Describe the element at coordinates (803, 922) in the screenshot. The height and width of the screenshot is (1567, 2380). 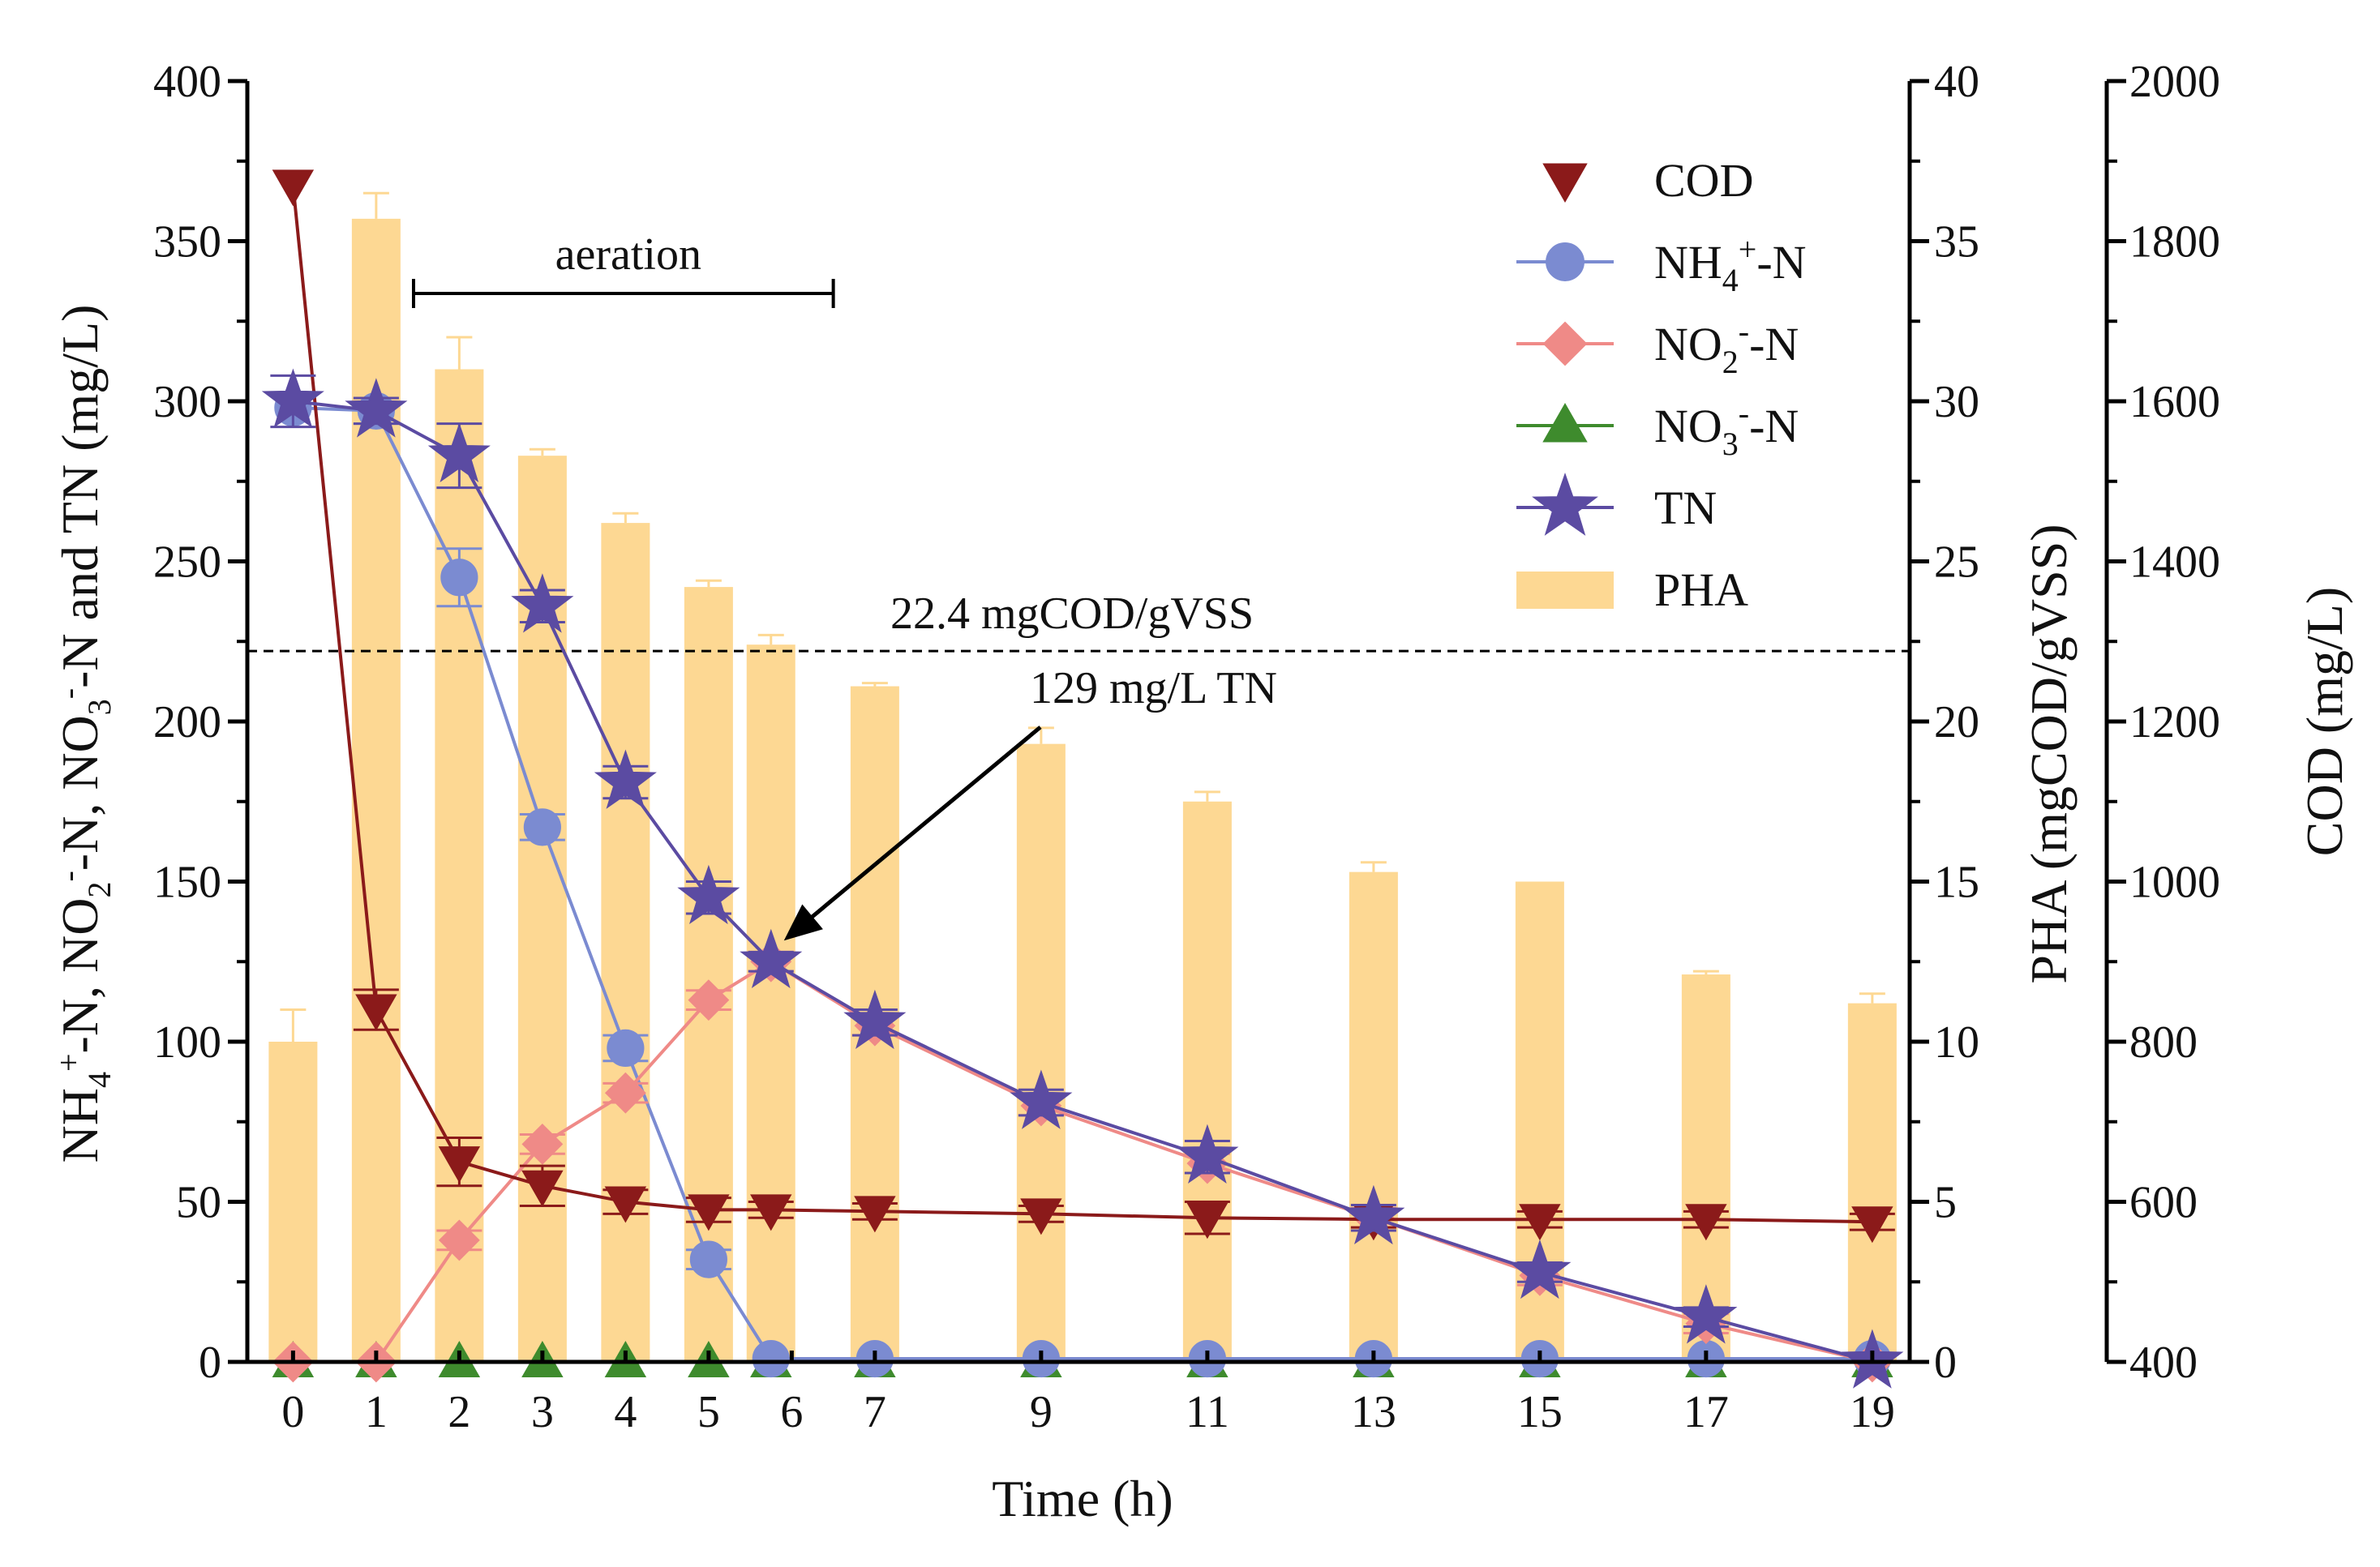
I see `tn-point-arrowhead` at that location.